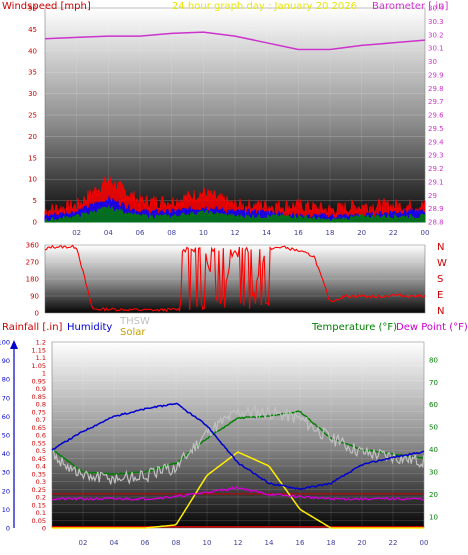  Describe the element at coordinates (39, 490) in the screenshot. I see `rainfall-y-tick: 0.25` at that location.